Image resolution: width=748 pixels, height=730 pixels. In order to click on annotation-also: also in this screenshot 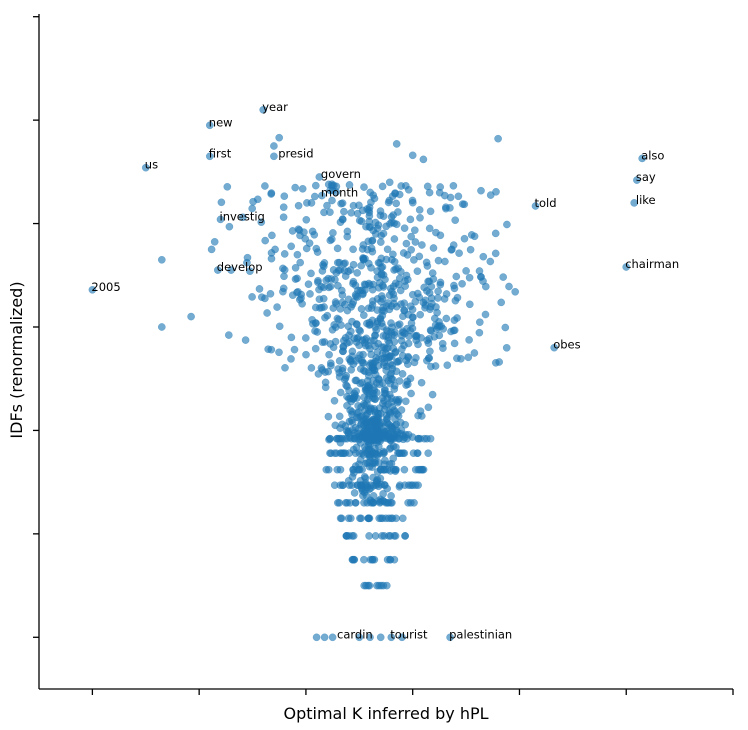, I will do `click(652, 155)`.